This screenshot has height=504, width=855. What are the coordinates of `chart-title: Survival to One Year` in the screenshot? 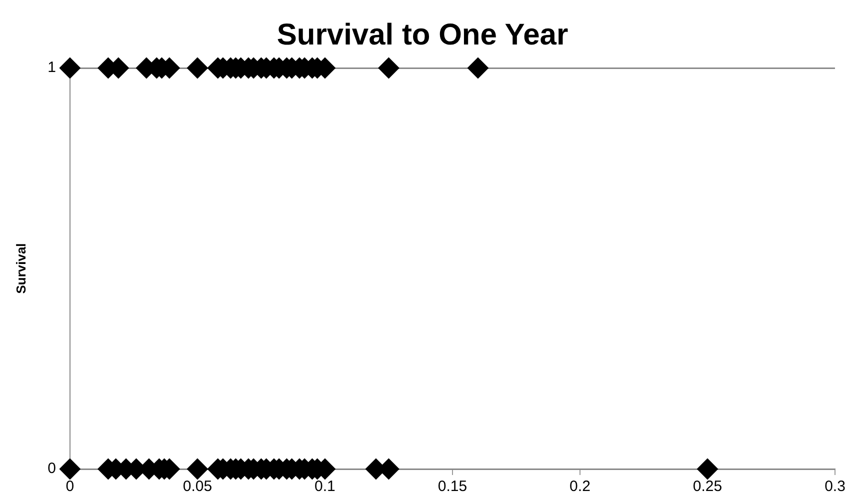 It's located at (422, 35).